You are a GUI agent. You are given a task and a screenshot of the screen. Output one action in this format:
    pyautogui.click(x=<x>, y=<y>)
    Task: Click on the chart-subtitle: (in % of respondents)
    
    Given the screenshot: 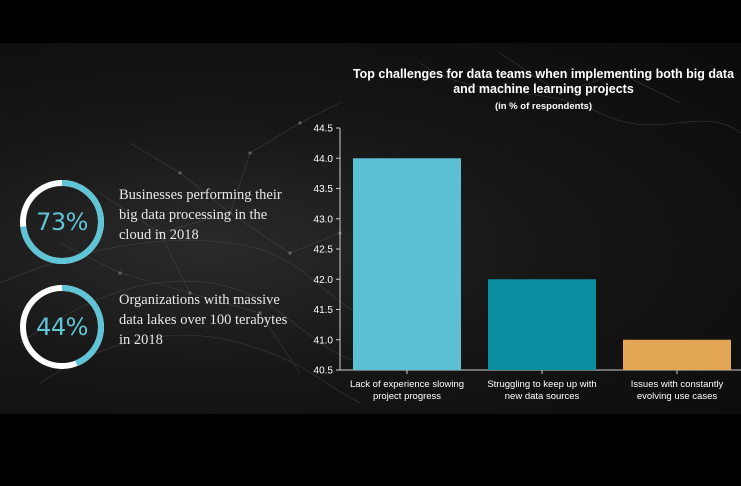 What is the action you would take?
    pyautogui.click(x=543, y=106)
    